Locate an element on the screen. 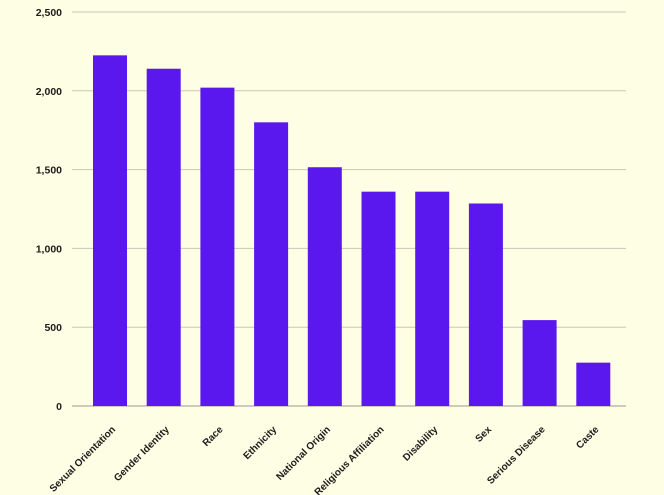  x-category-label: Sexual Orientation is located at coordinates (83, 459).